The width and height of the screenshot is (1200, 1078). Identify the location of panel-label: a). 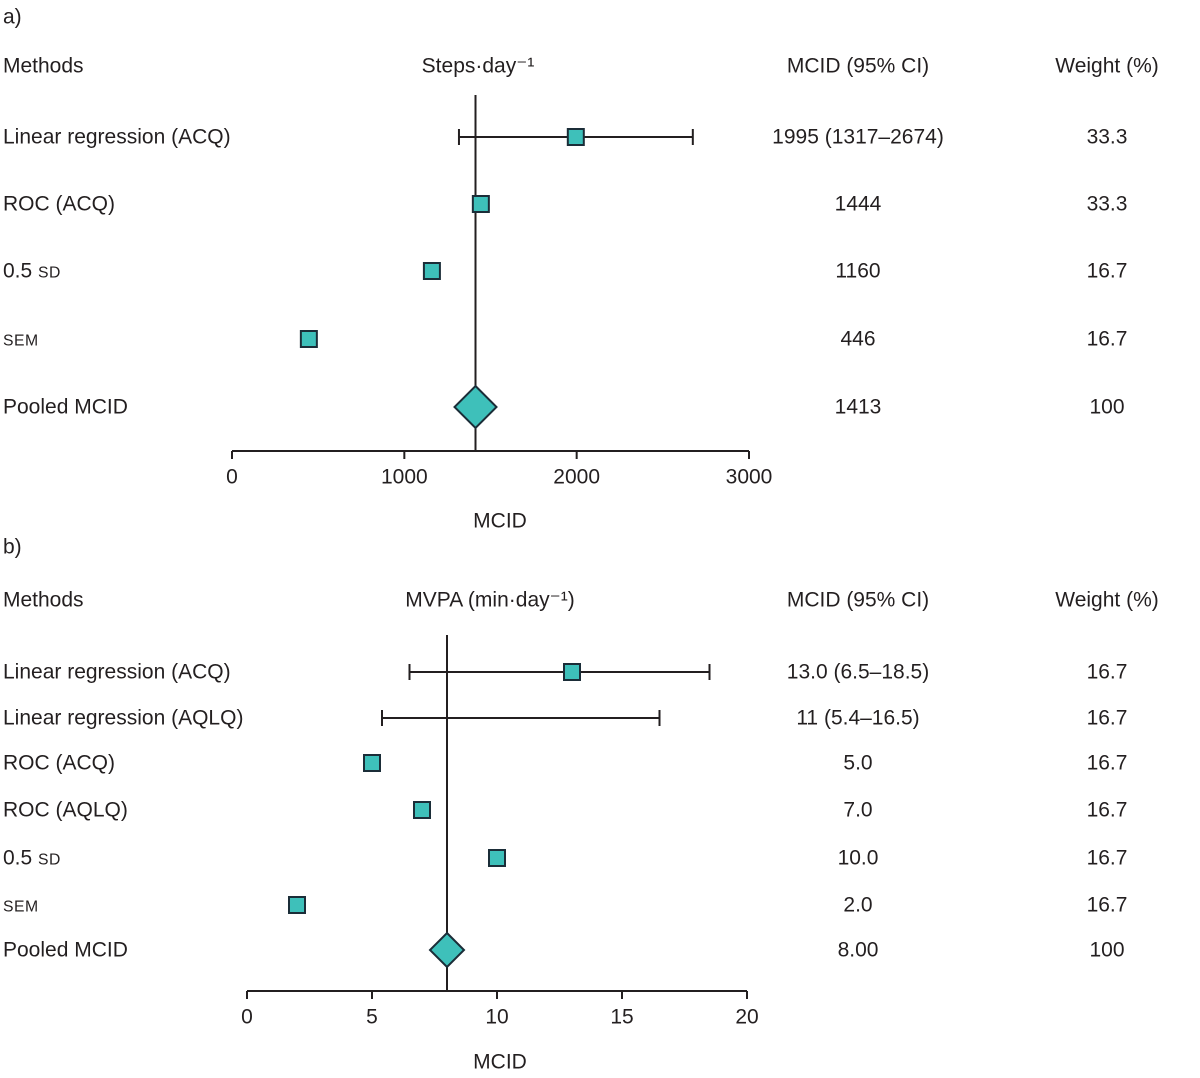
(12, 17).